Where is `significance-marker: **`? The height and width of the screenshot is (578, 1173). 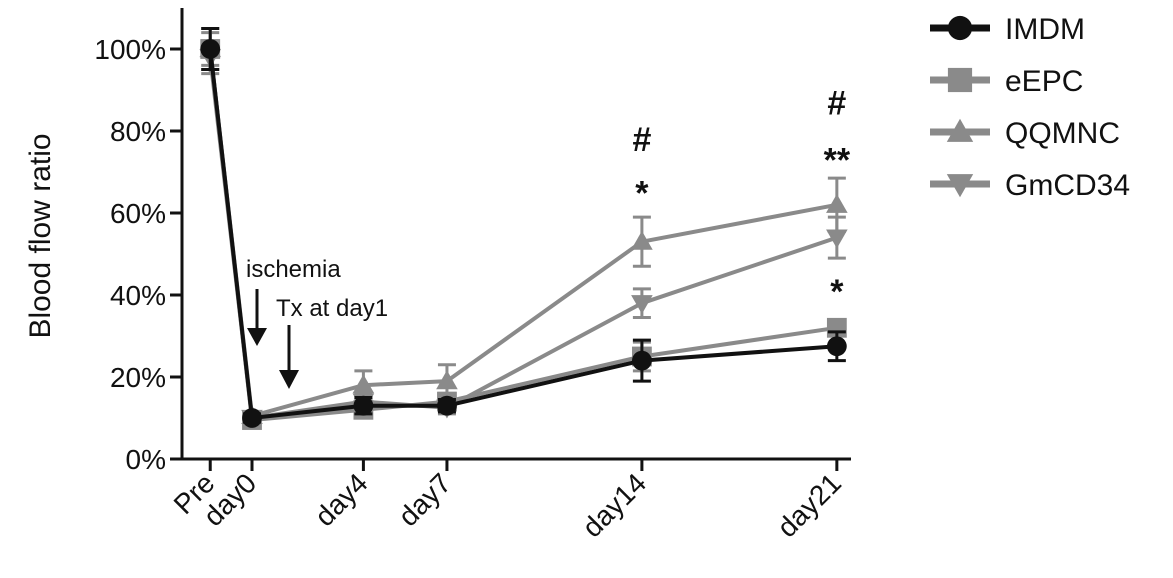 significance-marker: ** is located at coordinates (837, 161).